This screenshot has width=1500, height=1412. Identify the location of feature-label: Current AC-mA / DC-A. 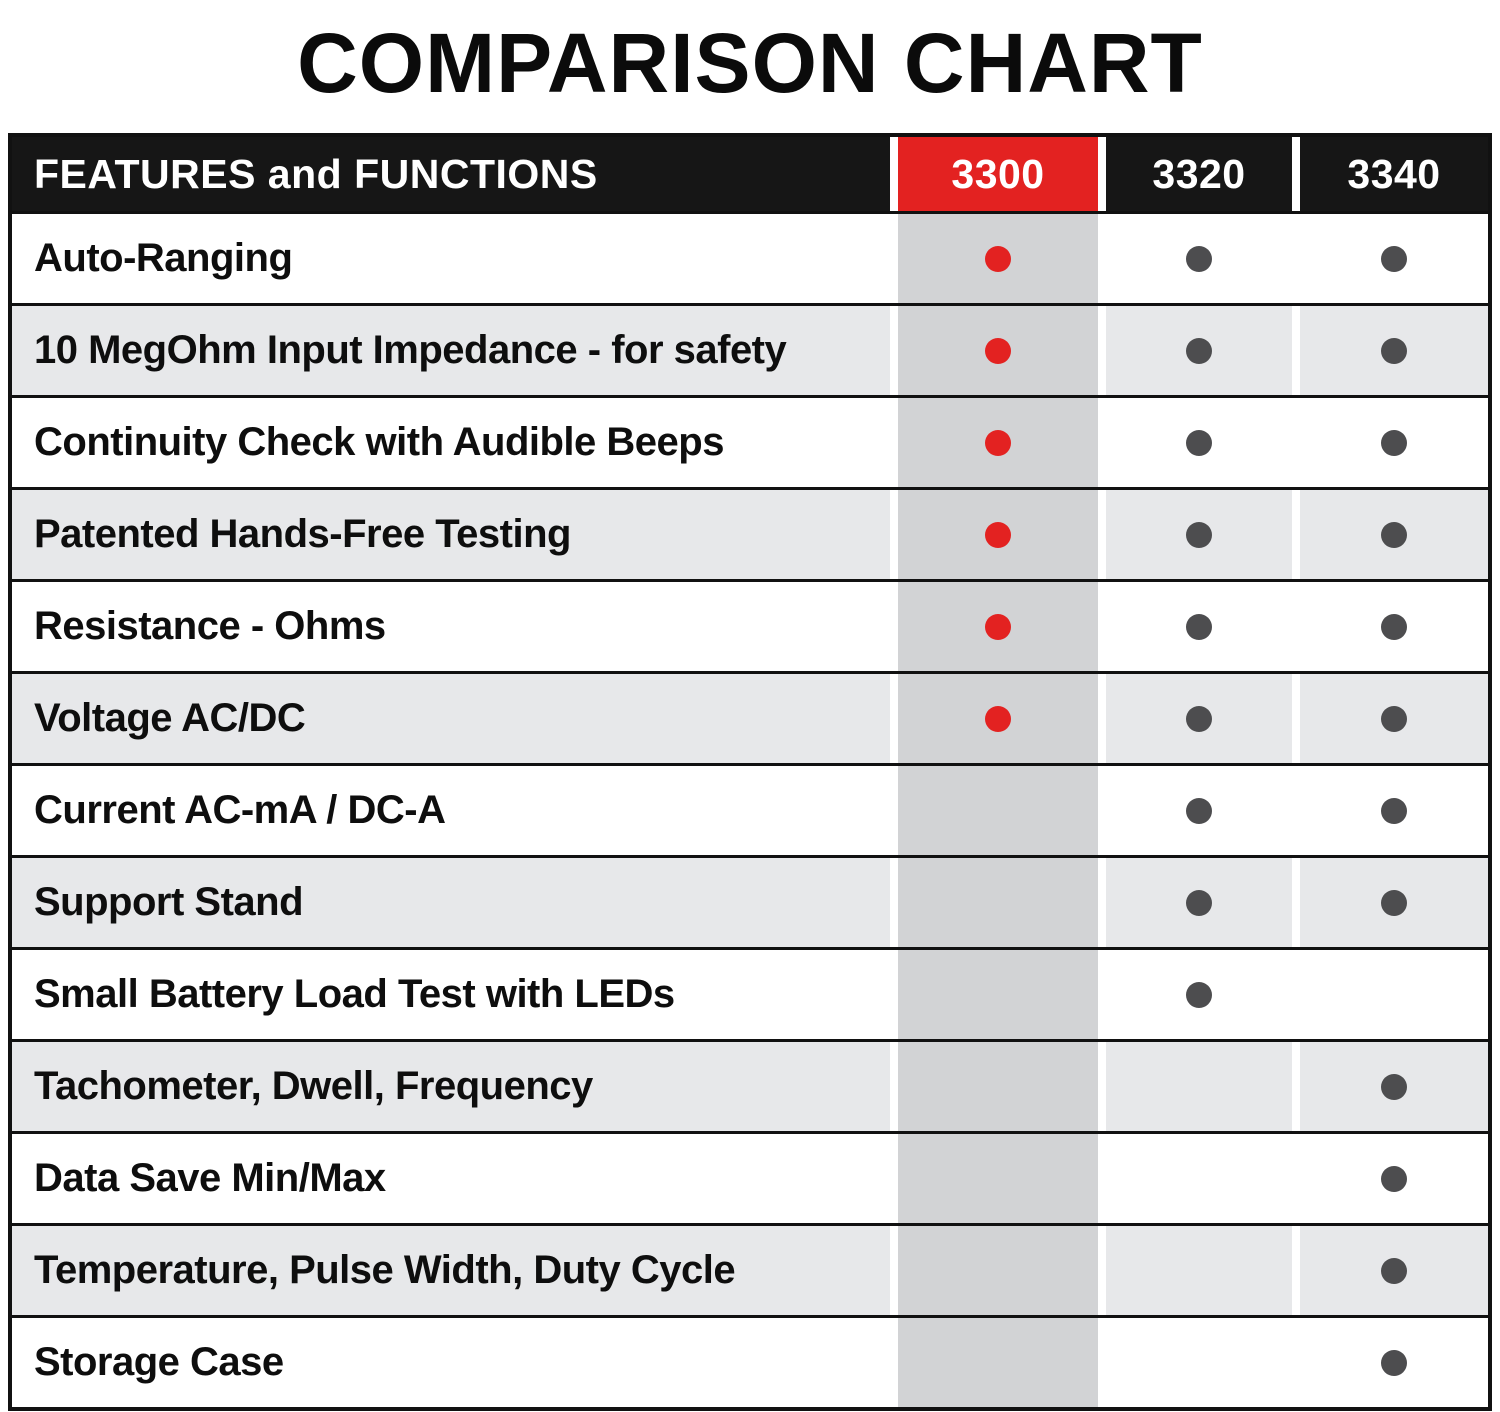
(451, 810).